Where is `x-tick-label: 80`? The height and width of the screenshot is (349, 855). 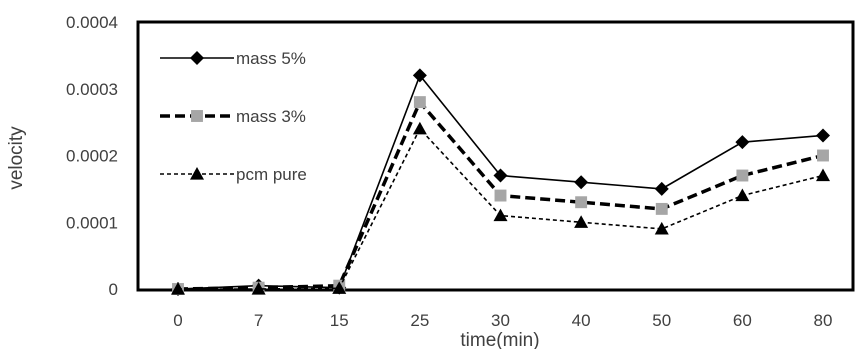 x-tick-label: 80 is located at coordinates (823, 320).